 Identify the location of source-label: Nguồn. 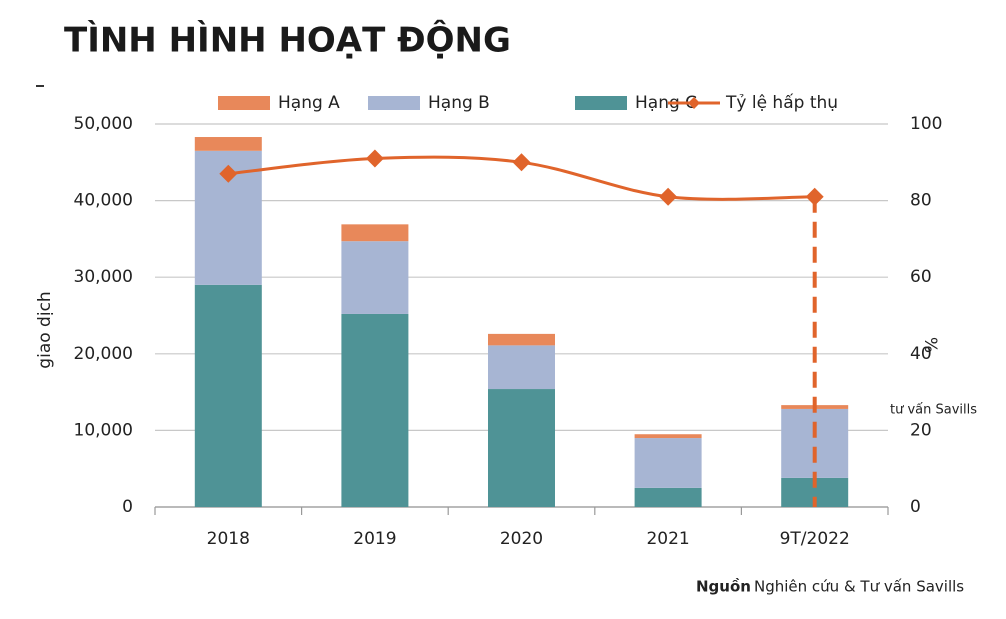
(723, 586).